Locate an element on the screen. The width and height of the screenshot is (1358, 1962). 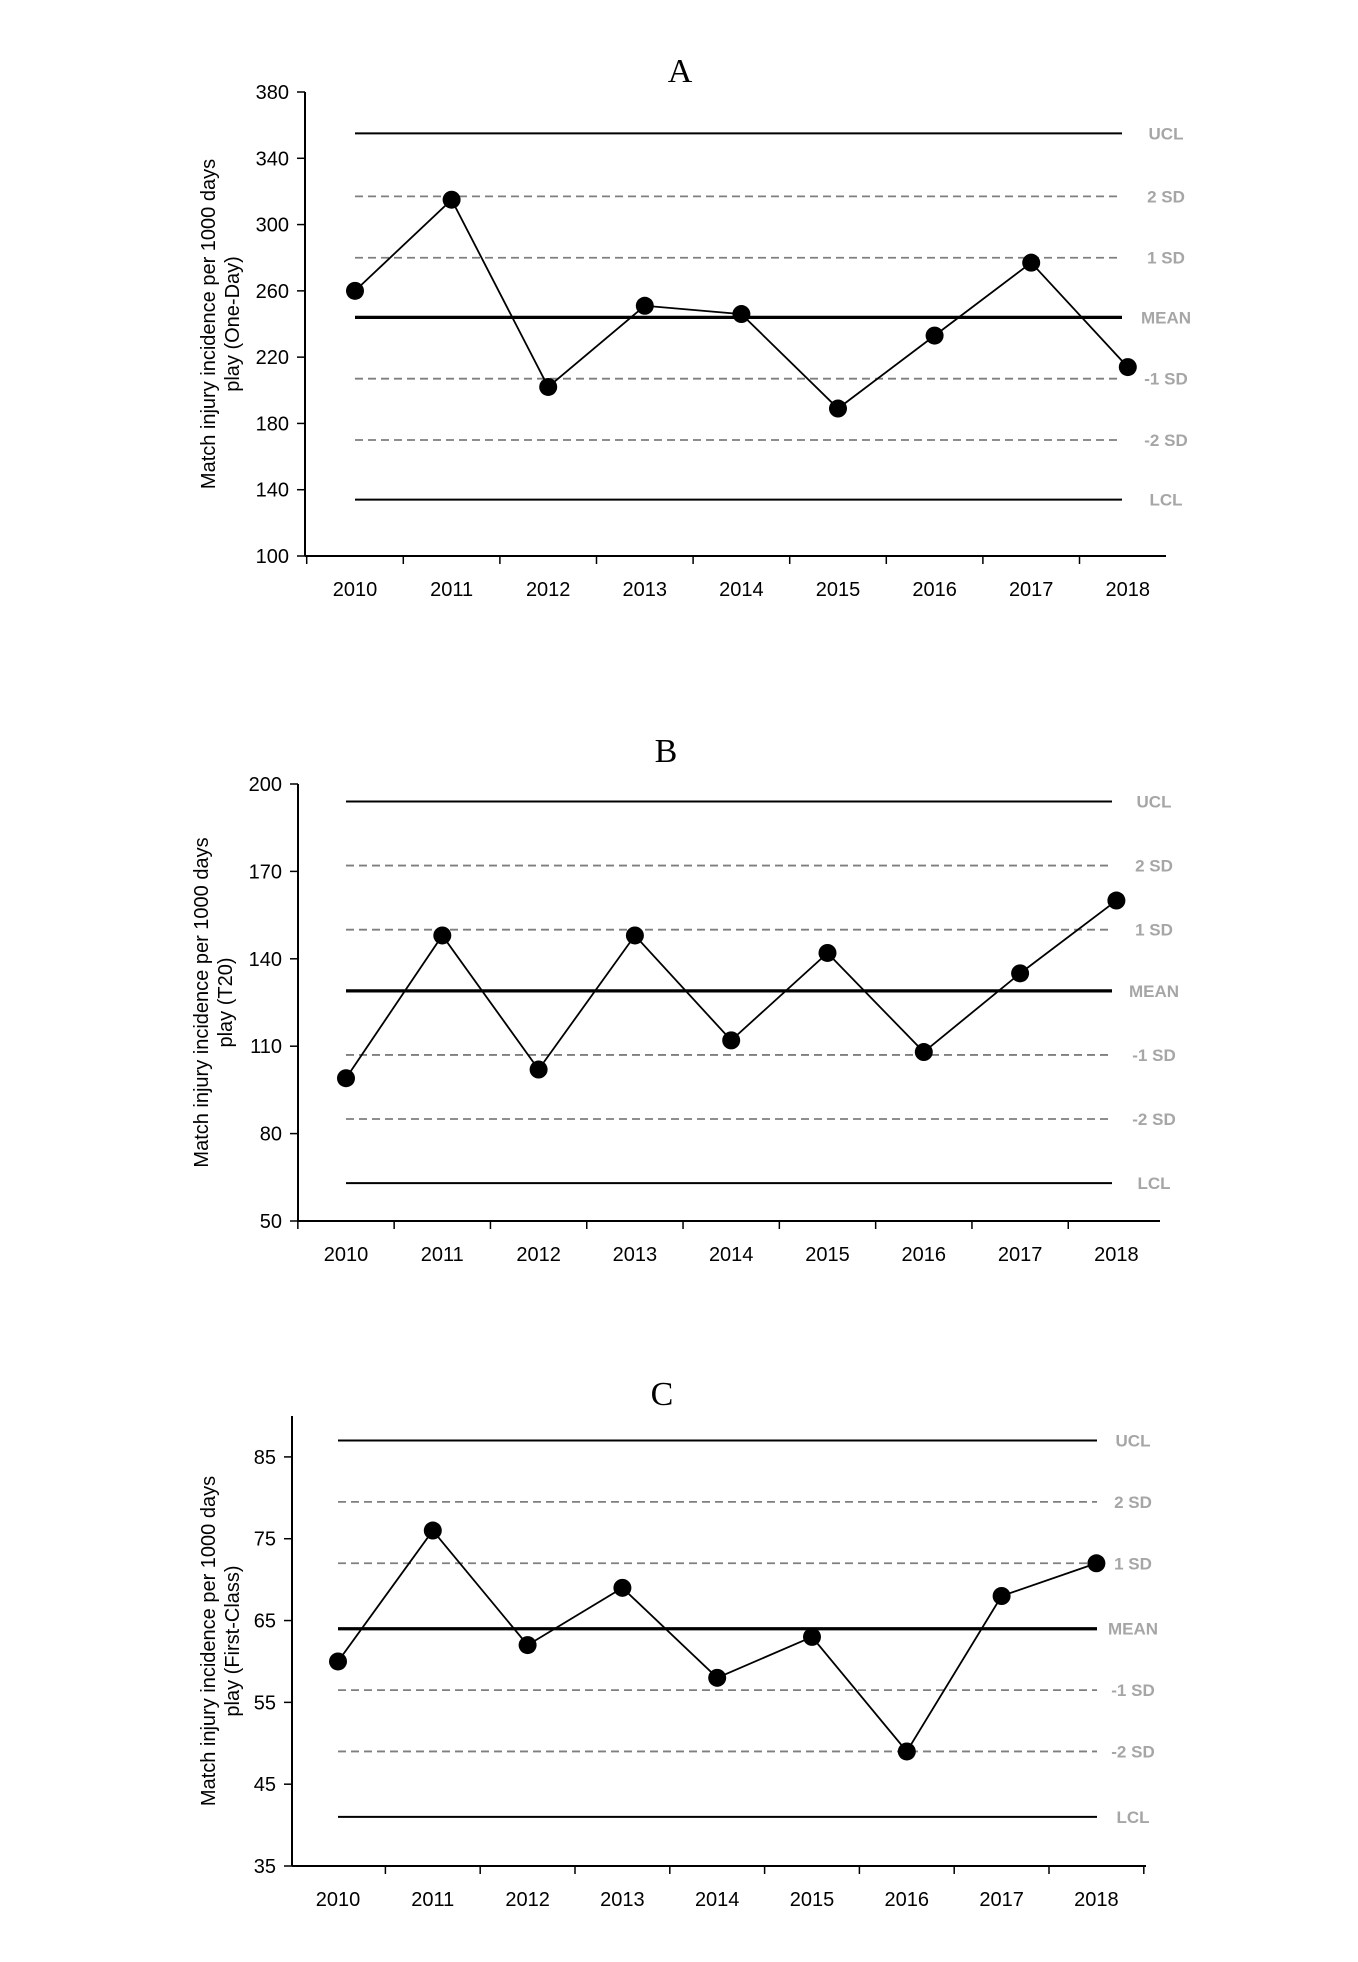
panel-title: A is located at coordinates (680, 71).